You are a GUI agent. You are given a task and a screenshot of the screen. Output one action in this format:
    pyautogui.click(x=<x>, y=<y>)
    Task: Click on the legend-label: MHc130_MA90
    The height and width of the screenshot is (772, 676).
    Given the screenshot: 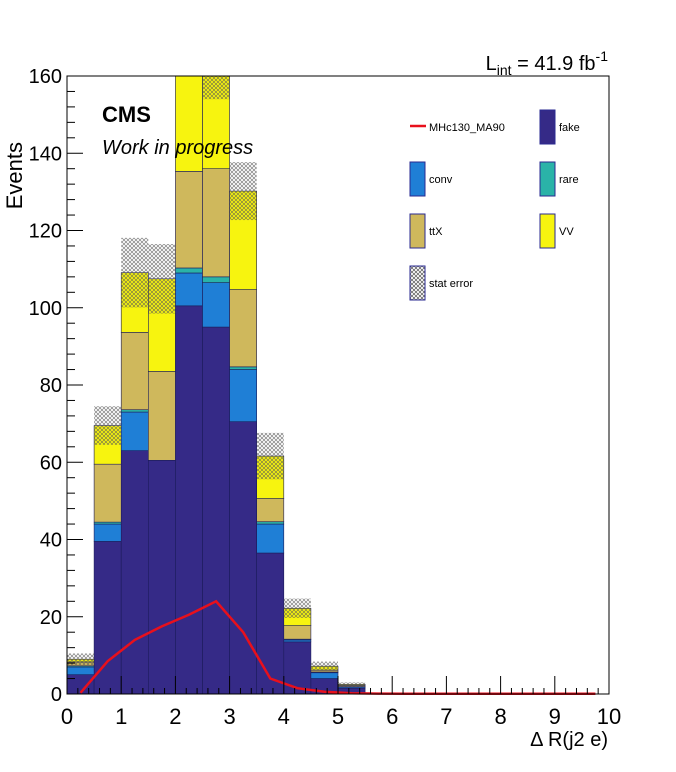 What is the action you would take?
    pyautogui.click(x=467, y=128)
    